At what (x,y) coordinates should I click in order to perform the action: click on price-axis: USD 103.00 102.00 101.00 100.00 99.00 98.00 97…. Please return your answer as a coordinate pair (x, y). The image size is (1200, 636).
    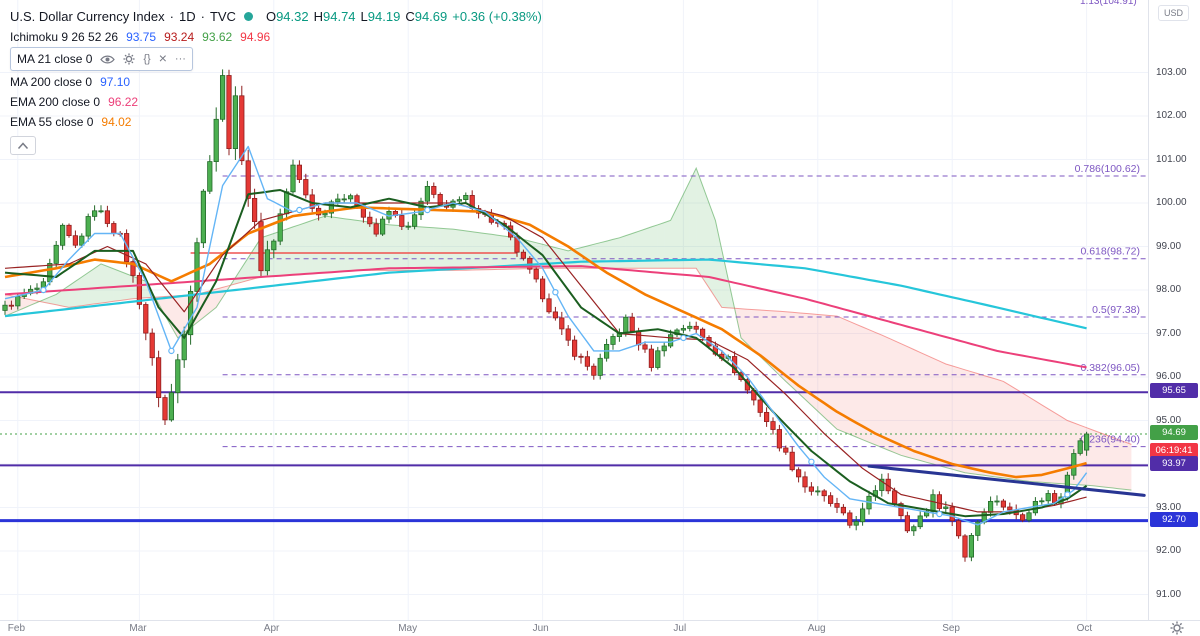
    Looking at the image, I should click on (1174, 310).